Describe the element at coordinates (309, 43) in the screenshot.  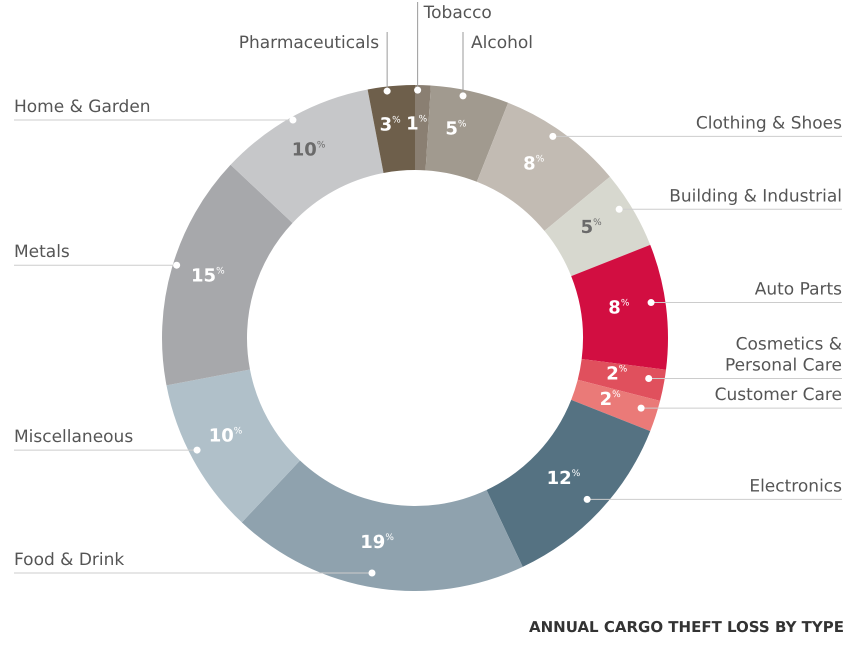
I see `slice-label: Pharmaceuticals` at that location.